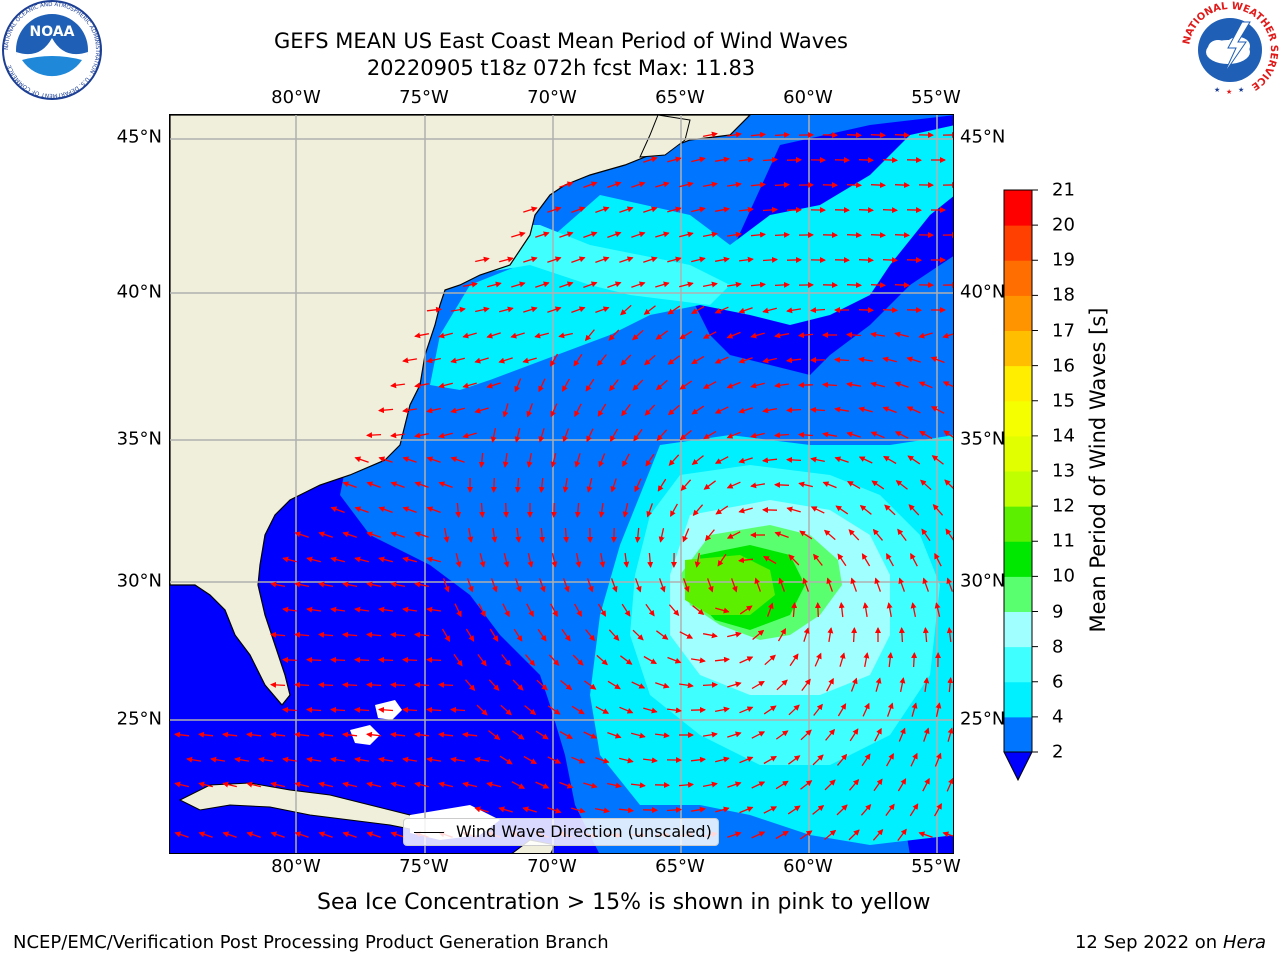 The width and height of the screenshot is (1280, 960). I want to click on band-4-6s-north, so click(691, 257).